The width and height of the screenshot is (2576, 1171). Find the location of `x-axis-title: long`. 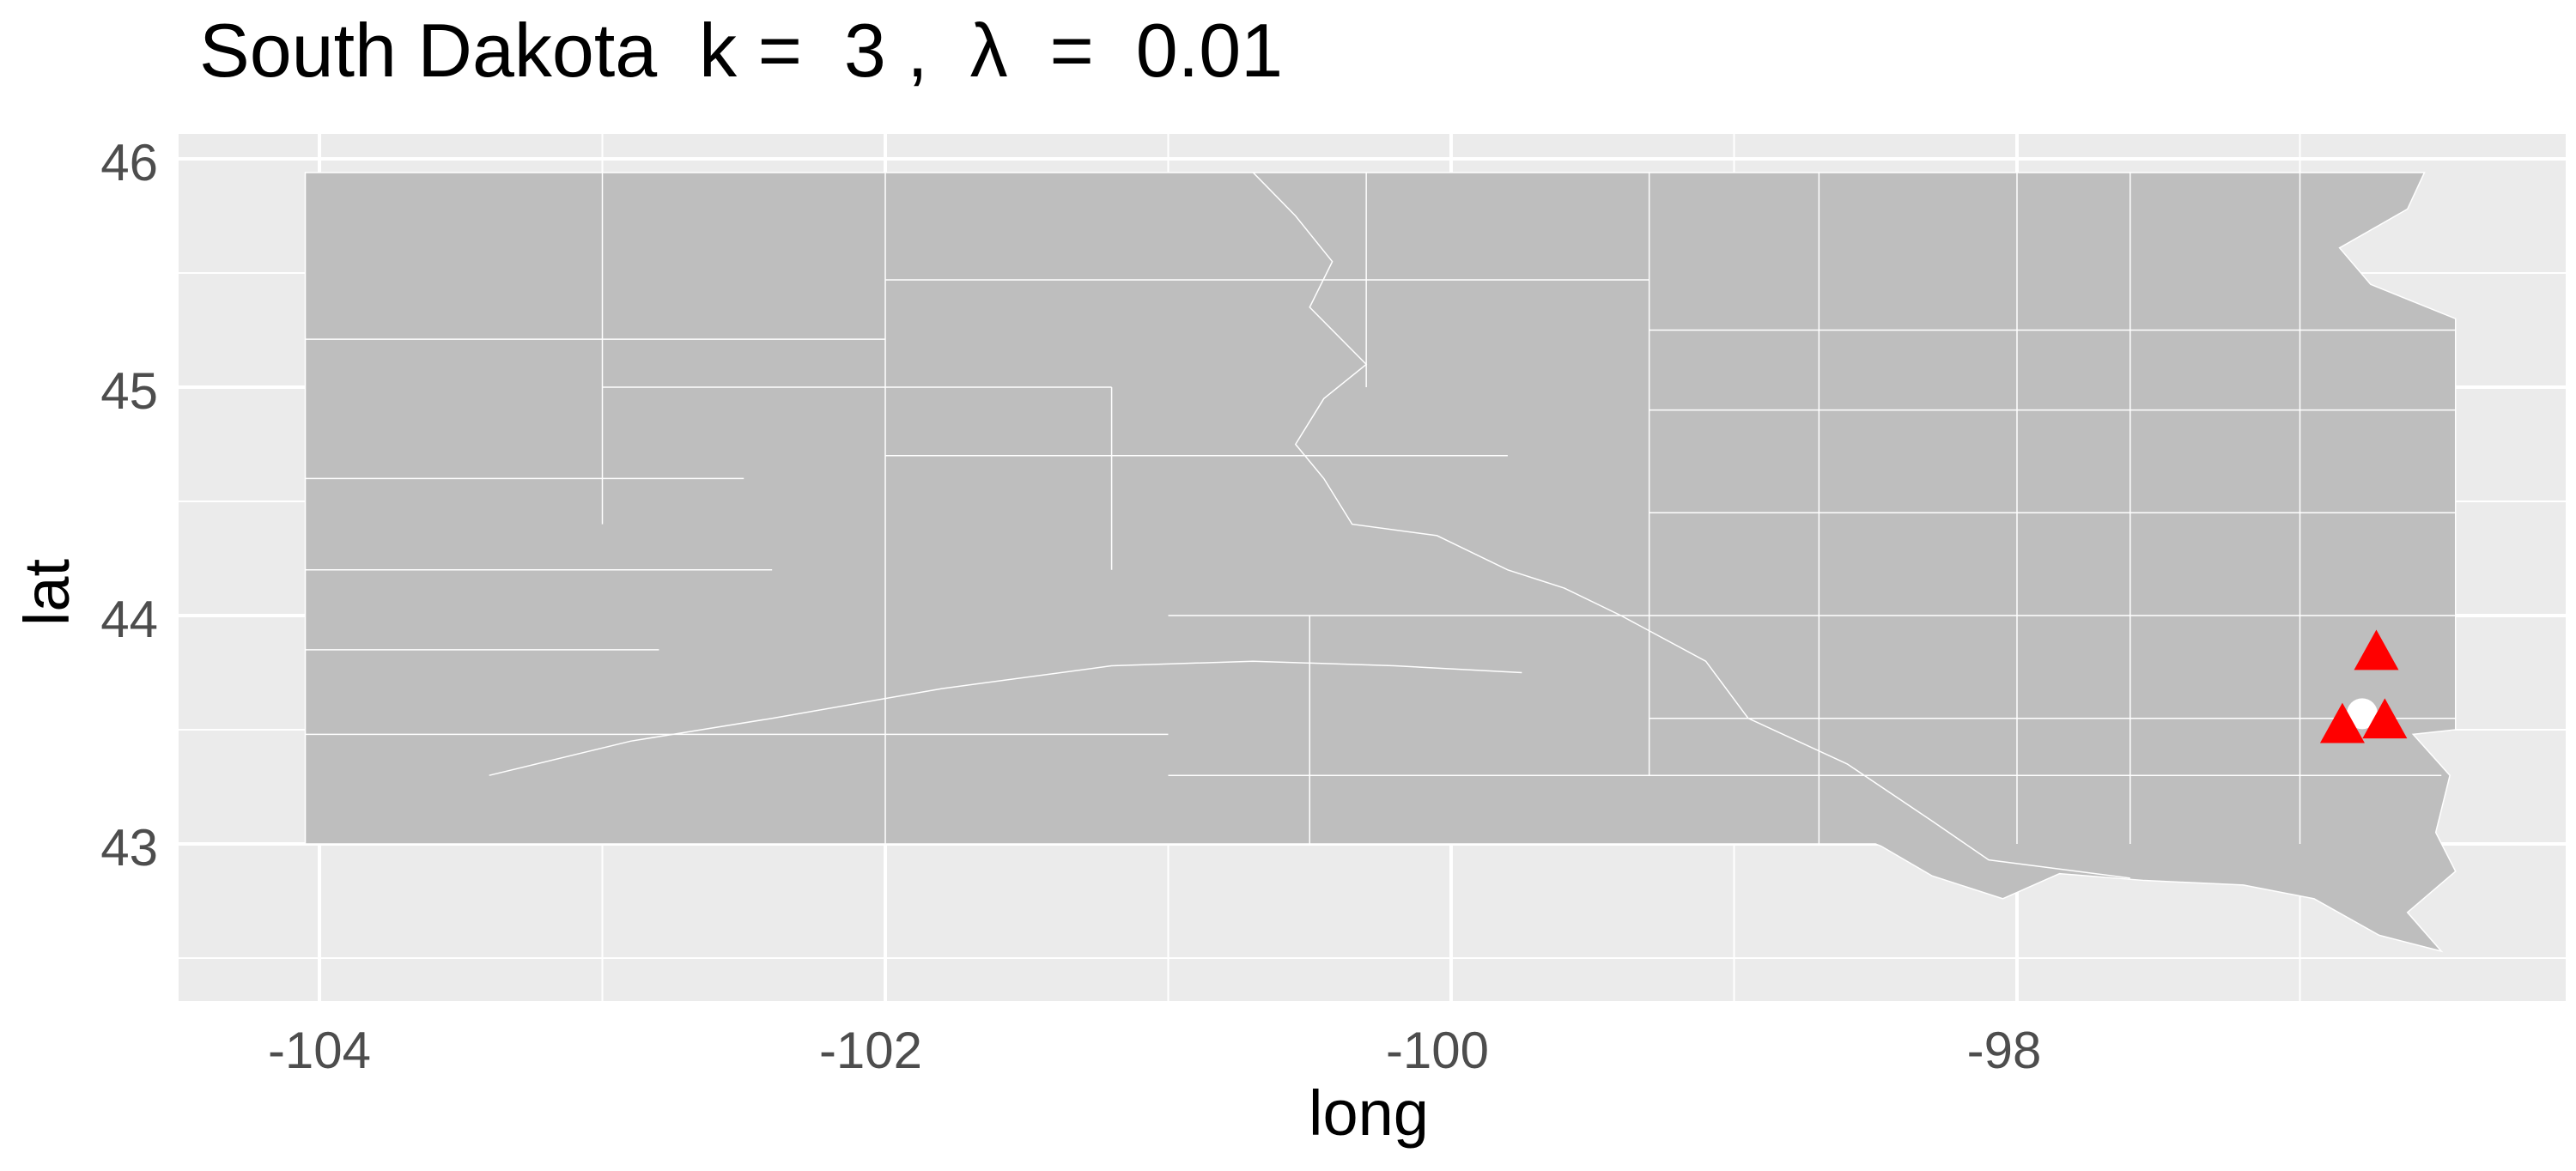

x-axis-title: long is located at coordinates (1369, 1113).